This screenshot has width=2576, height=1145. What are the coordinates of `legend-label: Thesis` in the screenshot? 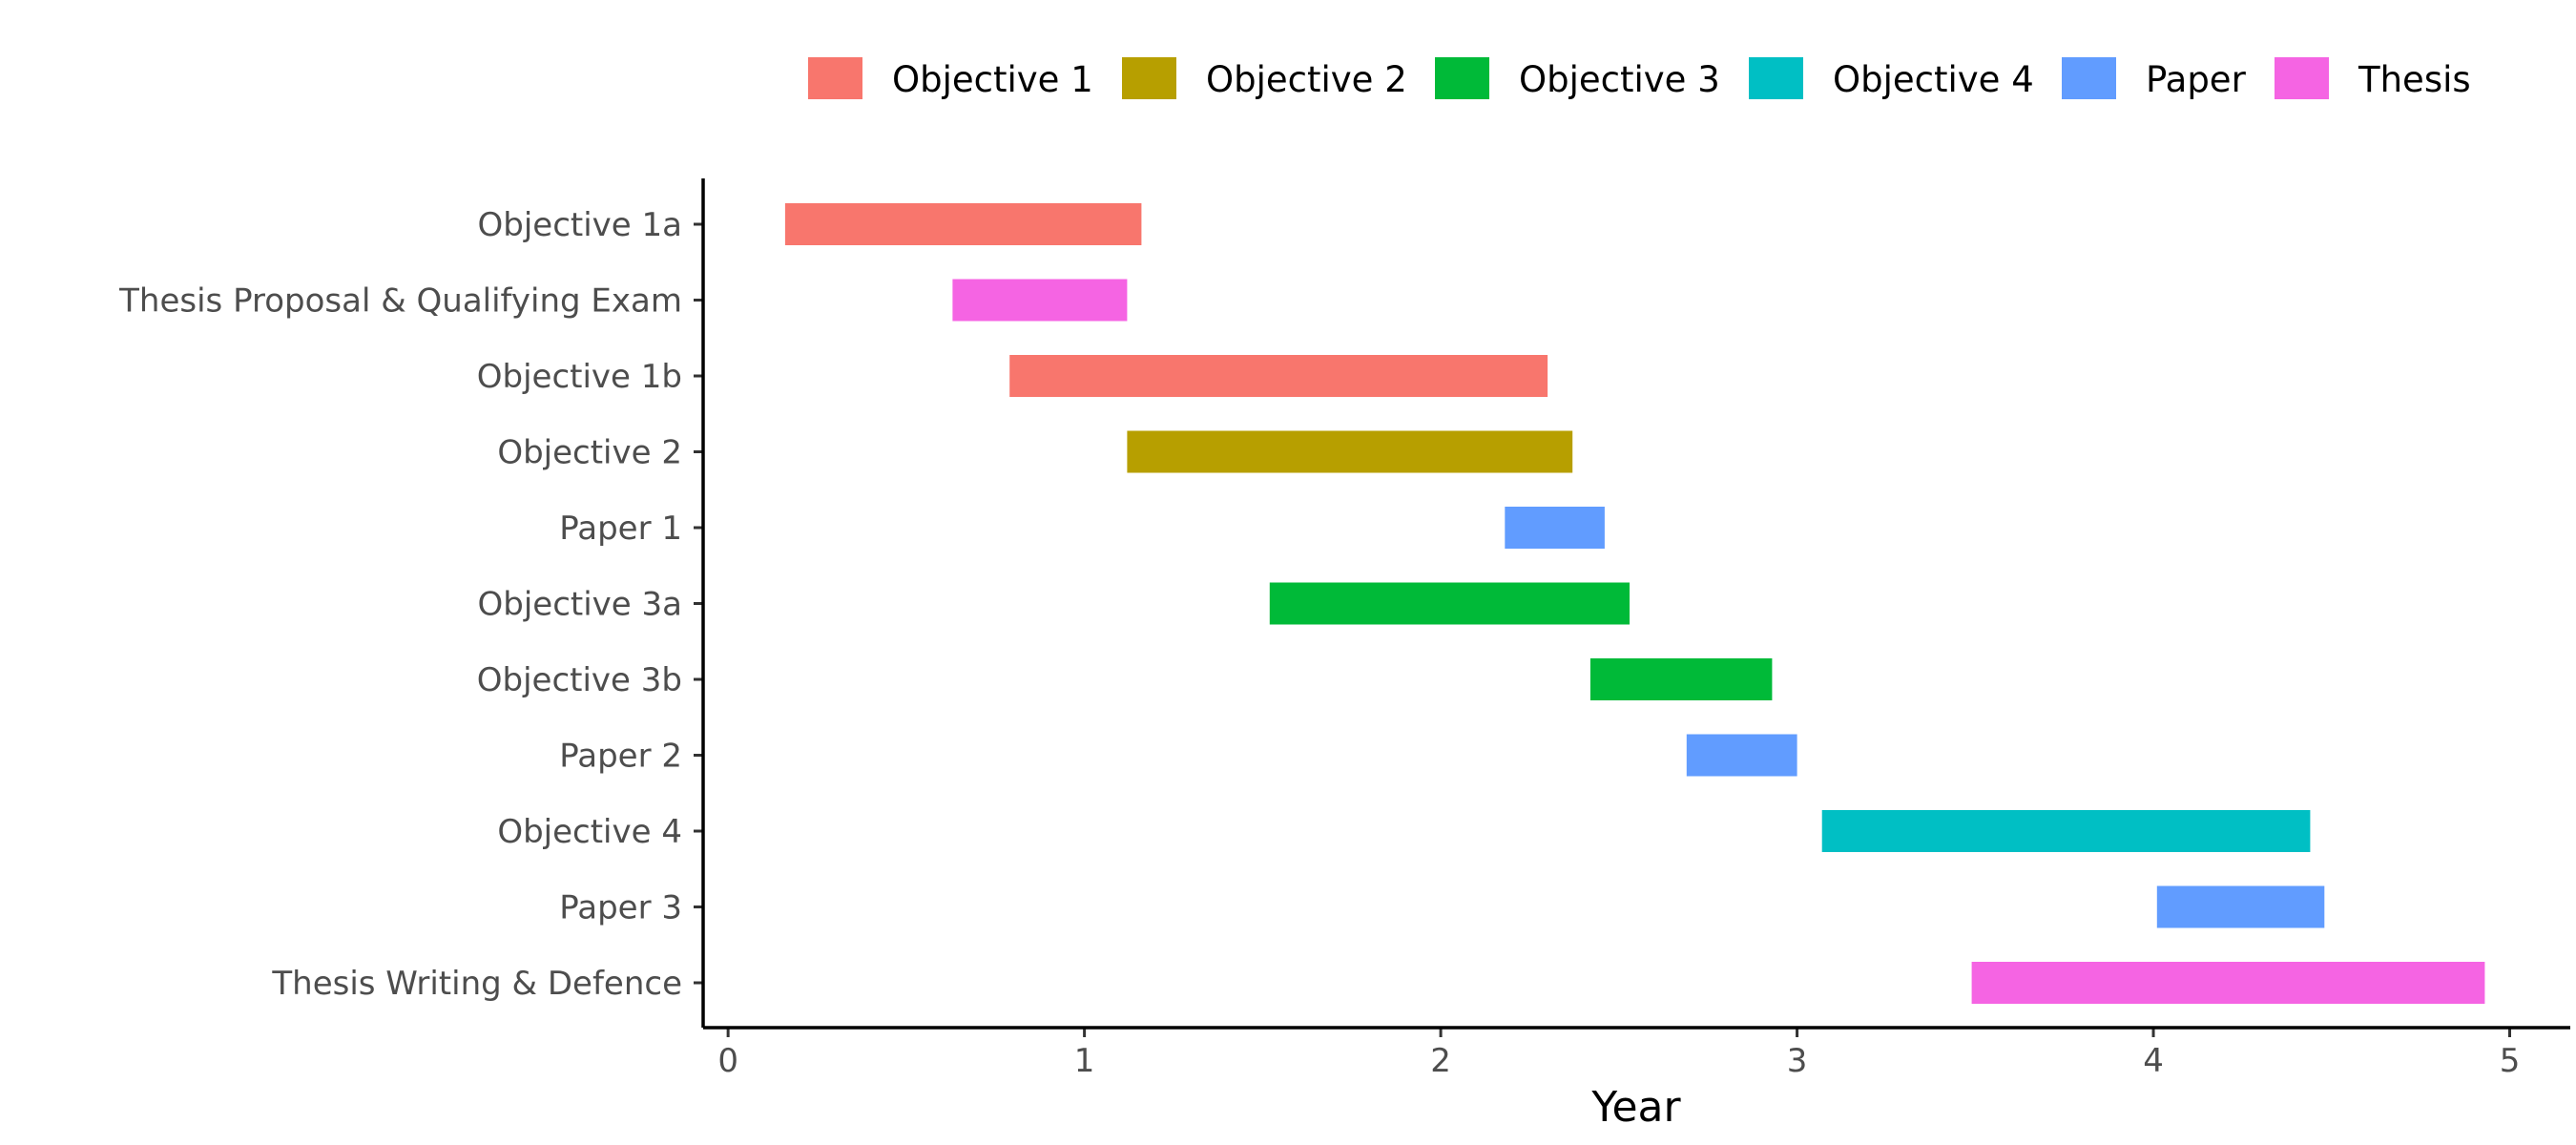 It's located at (2414, 79).